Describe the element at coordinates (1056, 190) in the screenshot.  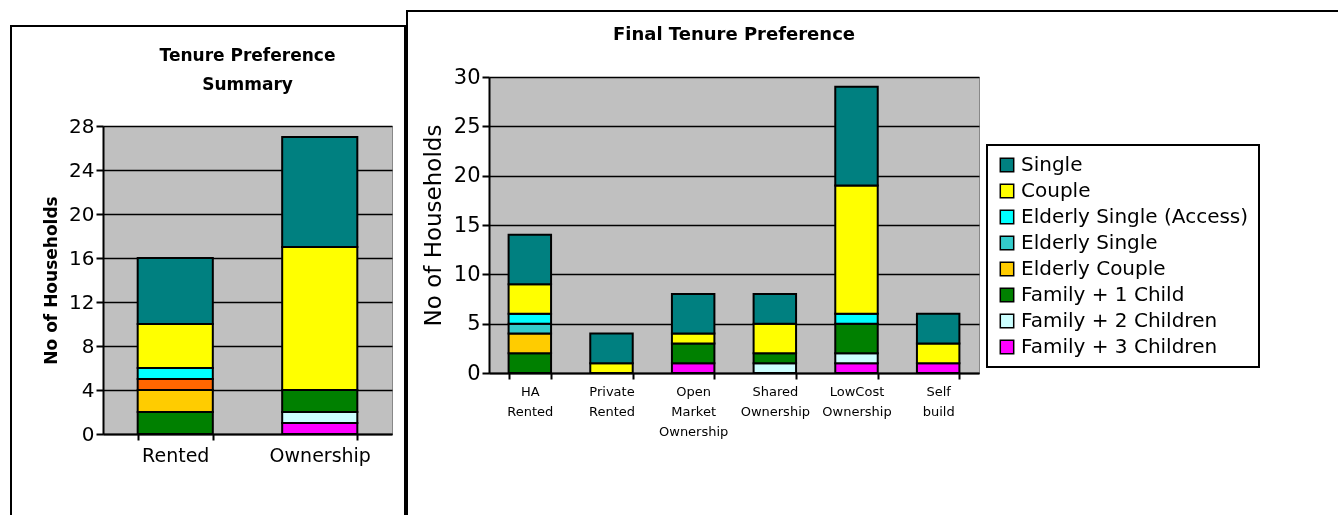
I see `legend-label: Couple` at that location.